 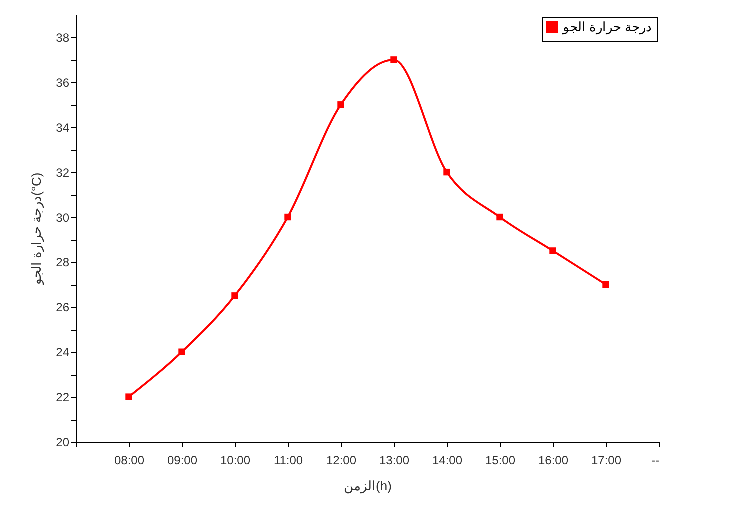 What do you see at coordinates (63, 173) in the screenshot?
I see `y-tick-label: 32` at bounding box center [63, 173].